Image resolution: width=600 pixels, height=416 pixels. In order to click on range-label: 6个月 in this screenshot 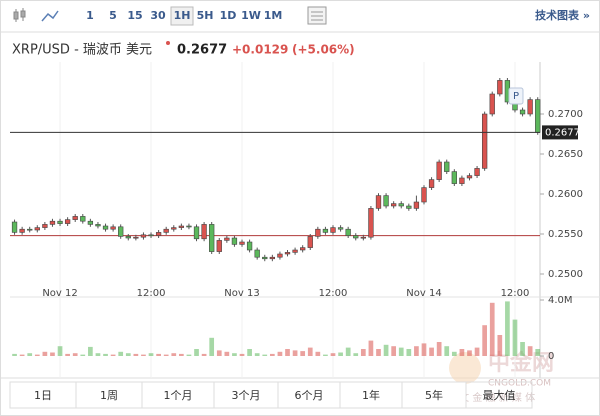, I will do `click(309, 395)`.